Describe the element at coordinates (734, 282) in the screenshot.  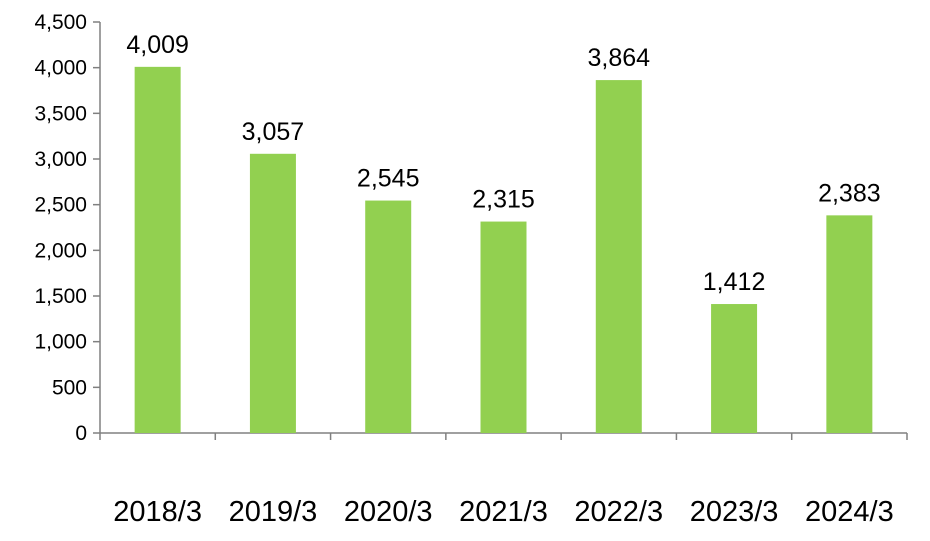
I see `data-label: 1,412` at that location.